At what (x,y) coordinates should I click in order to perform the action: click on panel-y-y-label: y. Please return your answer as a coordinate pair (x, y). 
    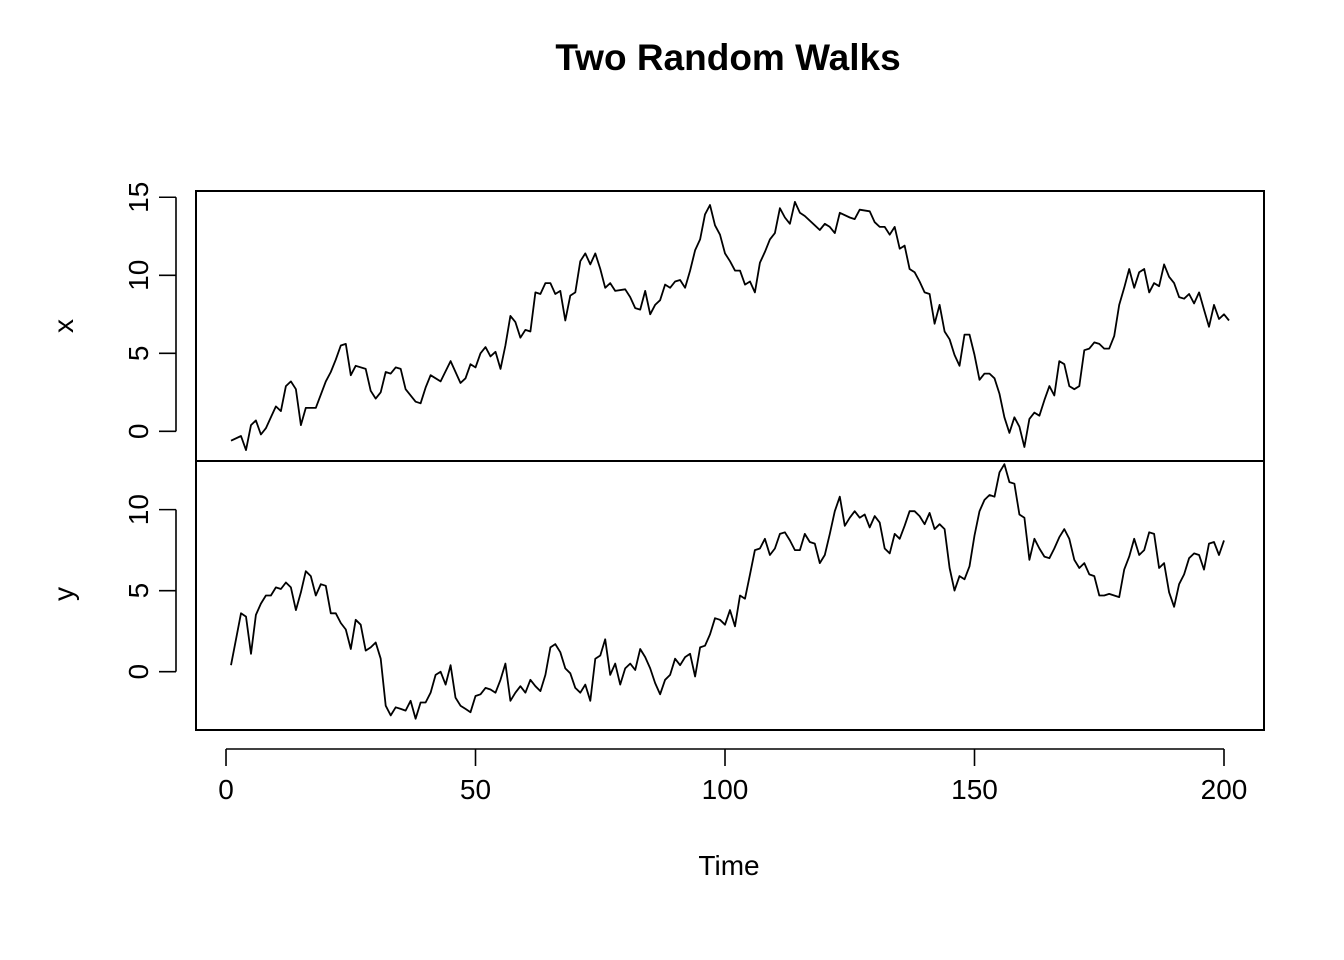
    Looking at the image, I should click on (63, 594).